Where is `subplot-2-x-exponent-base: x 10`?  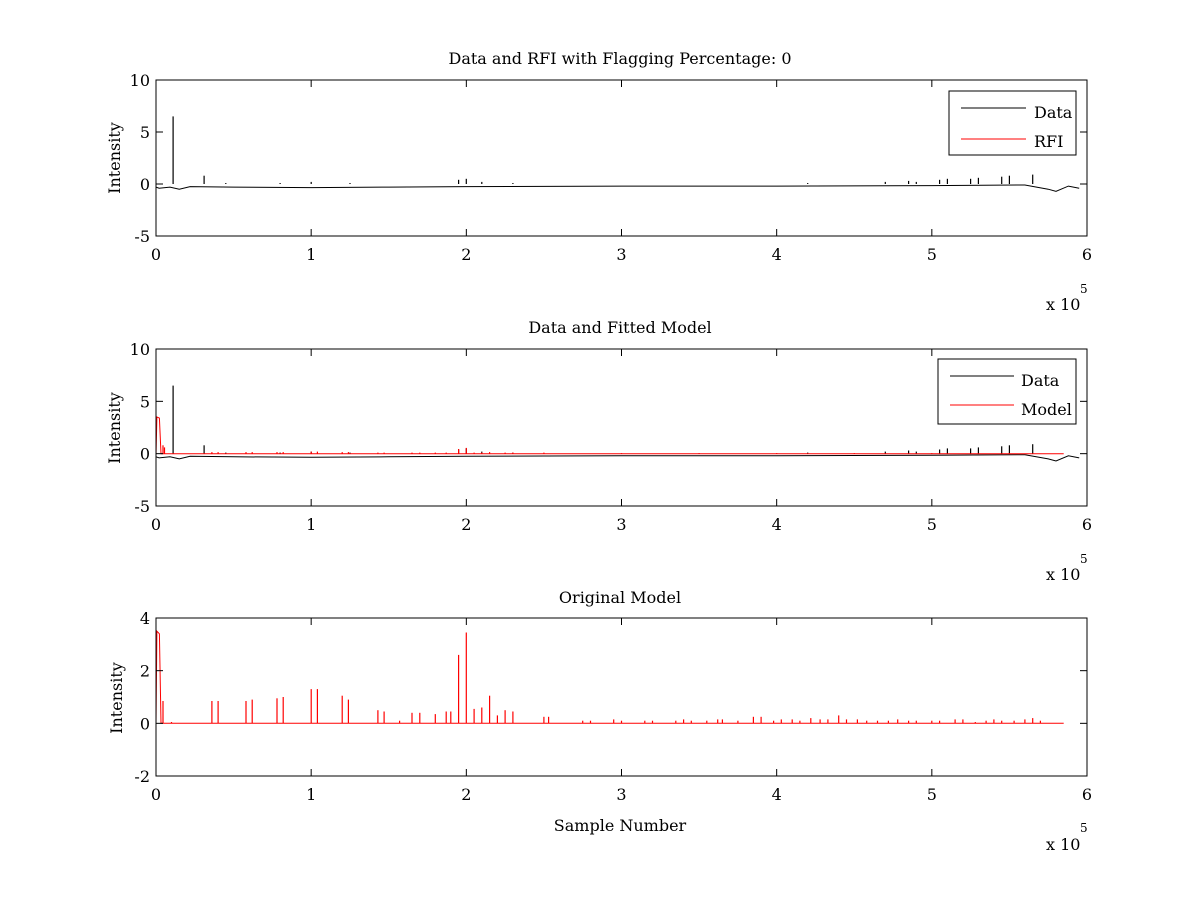
subplot-2-x-exponent-base: x 10 is located at coordinates (1063, 574).